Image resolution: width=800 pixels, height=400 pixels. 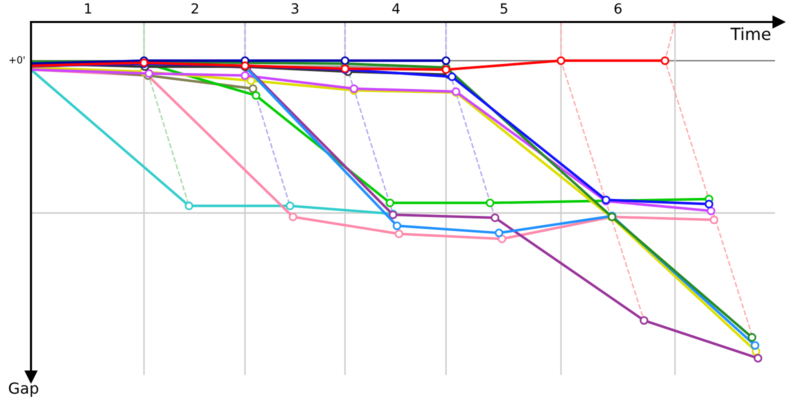 I want to click on annotation: +0', so click(x=17, y=60).